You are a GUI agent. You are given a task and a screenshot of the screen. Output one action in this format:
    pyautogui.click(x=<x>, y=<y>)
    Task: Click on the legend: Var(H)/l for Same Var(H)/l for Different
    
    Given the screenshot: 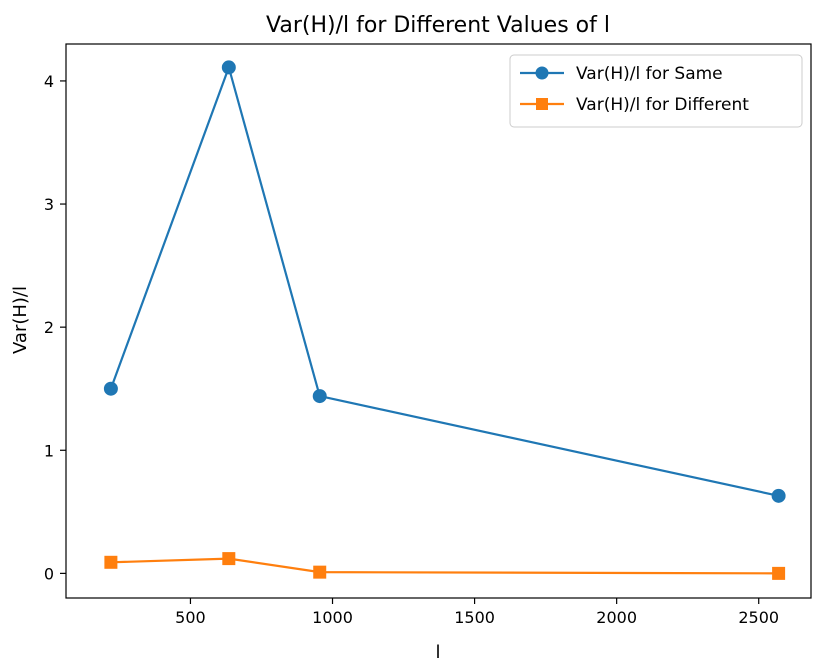 What is the action you would take?
    pyautogui.click(x=656, y=91)
    